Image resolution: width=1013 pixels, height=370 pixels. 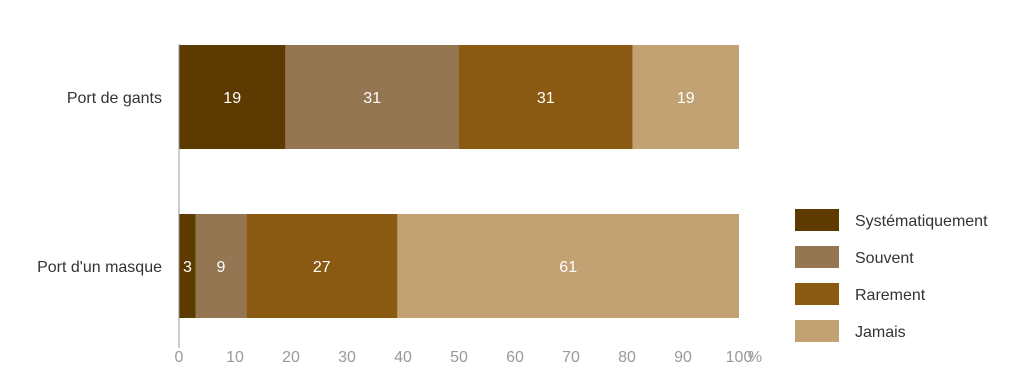 I want to click on x-tick-label-50: 50, so click(x=459, y=357).